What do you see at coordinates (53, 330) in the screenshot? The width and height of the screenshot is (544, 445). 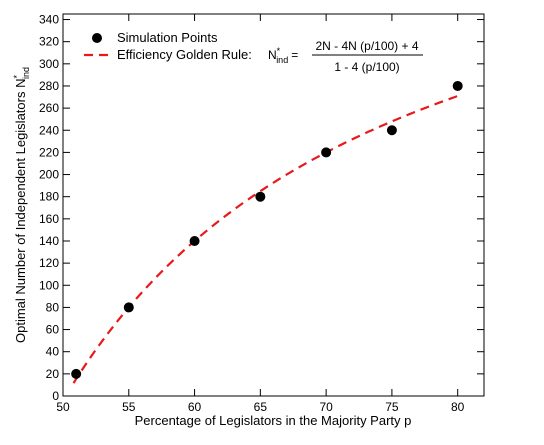 I see `y-tick-label: 60` at bounding box center [53, 330].